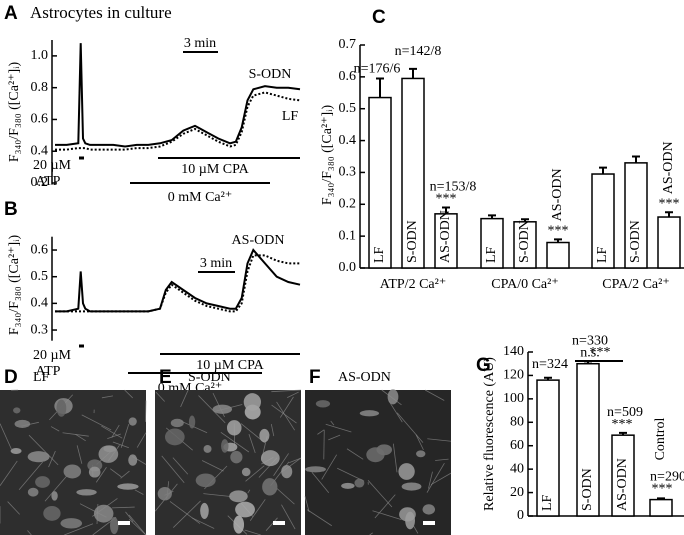 The image size is (684, 535). What do you see at coordinates (558, 231) in the screenshot?
I see `annotation: ***` at bounding box center [558, 231].